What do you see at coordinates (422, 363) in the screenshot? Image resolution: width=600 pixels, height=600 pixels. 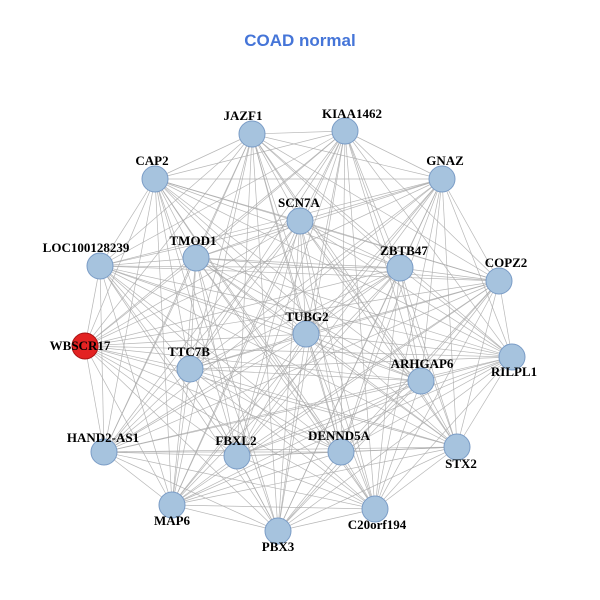 I see `node-label-arhgap6: ARHGAP6` at bounding box center [422, 363].